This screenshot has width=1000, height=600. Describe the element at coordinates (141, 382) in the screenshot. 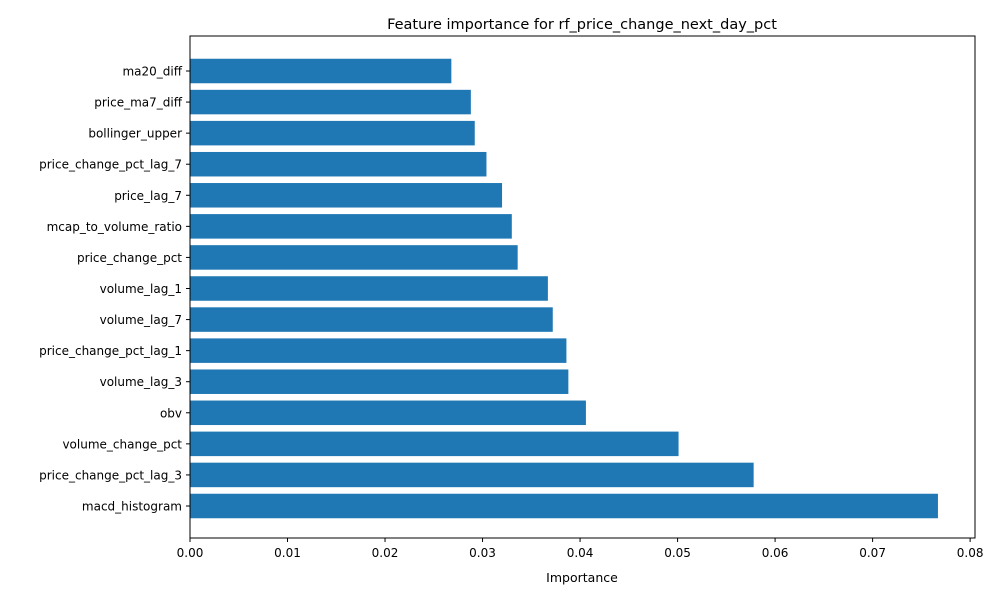

I see `y-tick-label: volume_lag_3` at that location.